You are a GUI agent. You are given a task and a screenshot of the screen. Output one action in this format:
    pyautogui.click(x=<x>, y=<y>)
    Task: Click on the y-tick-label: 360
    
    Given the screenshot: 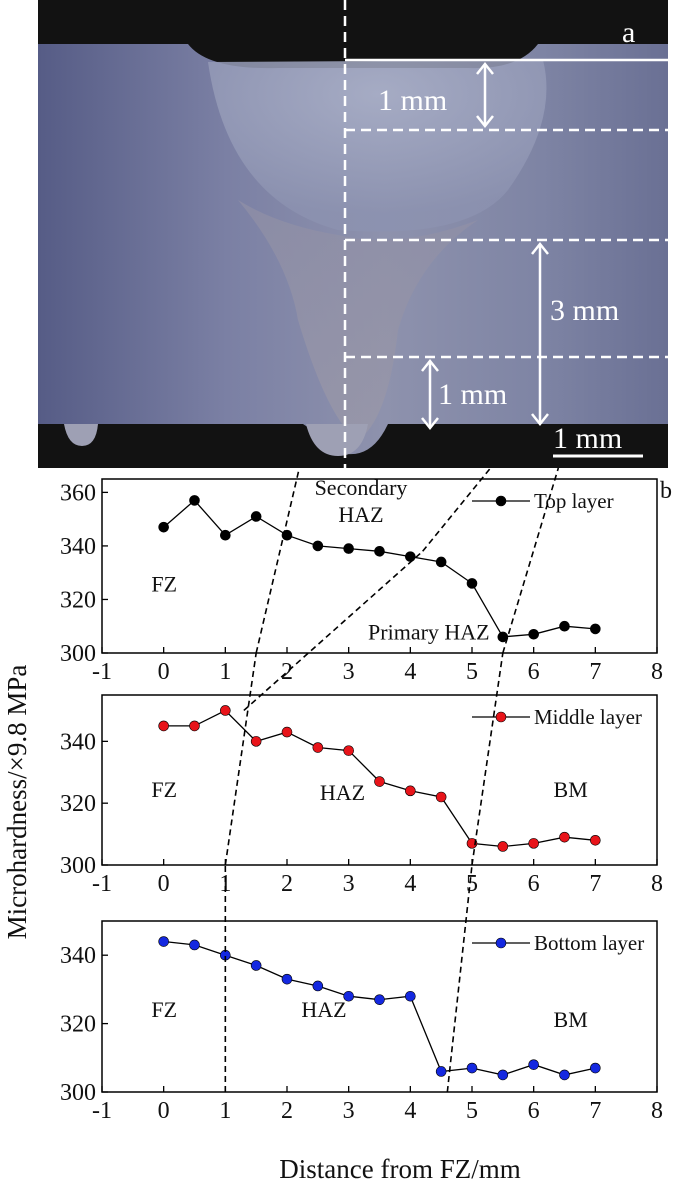 What is the action you would take?
    pyautogui.click(x=78, y=493)
    